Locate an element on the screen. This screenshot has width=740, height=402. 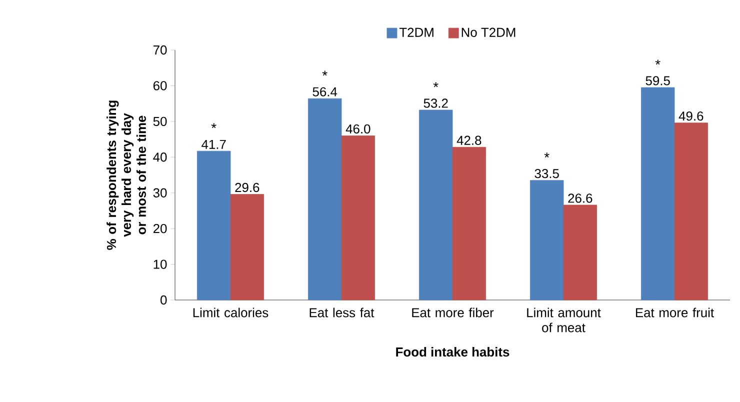
data-label: 42.8 is located at coordinates (469, 140).